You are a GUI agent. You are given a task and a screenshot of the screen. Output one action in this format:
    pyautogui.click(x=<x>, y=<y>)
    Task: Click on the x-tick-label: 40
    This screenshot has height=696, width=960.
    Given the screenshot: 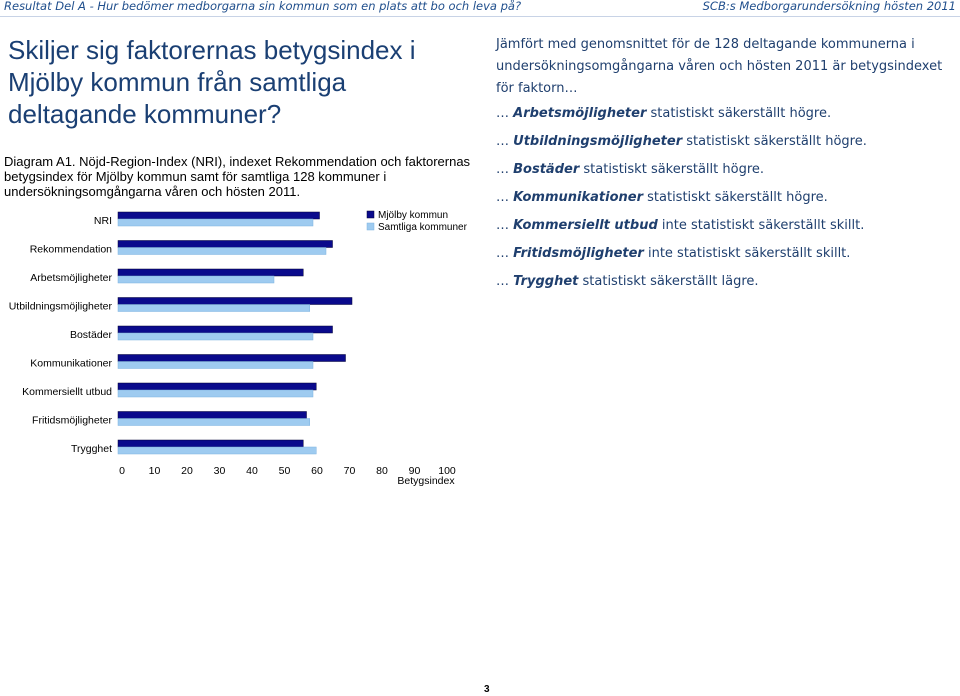 What is the action you would take?
    pyautogui.click(x=252, y=471)
    